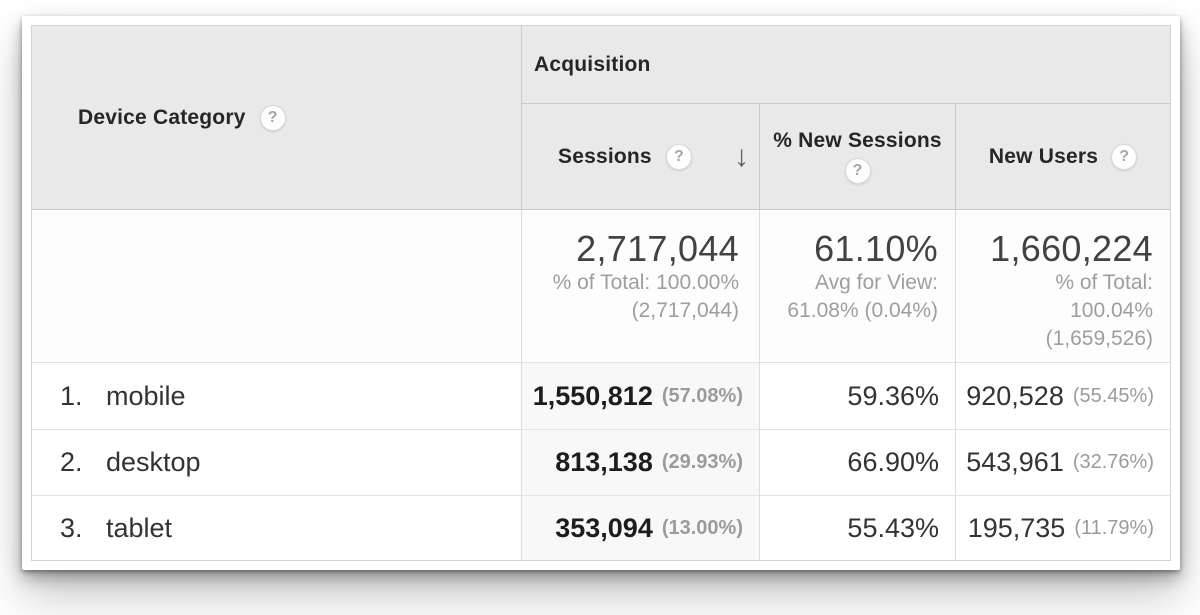  I want to click on row-index: 3., so click(71, 527).